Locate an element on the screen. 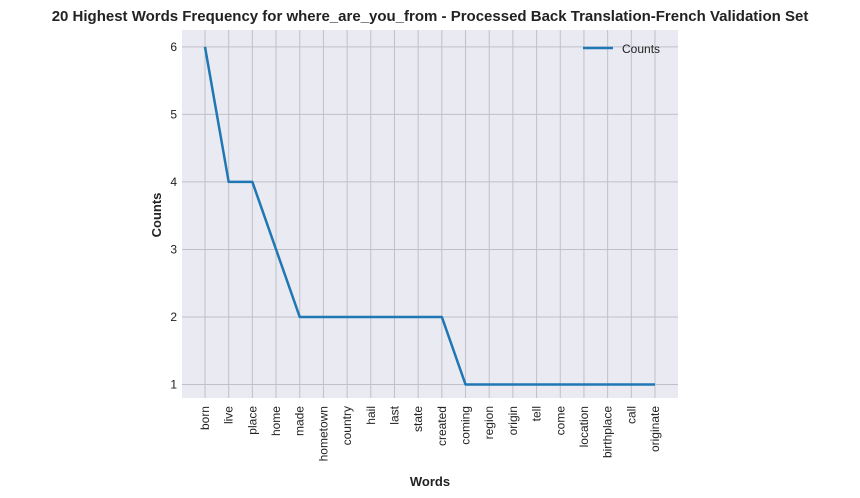 Image resolution: width=860 pixels, height=498 pixels. x-tick-label: originate is located at coordinates (655, 429).